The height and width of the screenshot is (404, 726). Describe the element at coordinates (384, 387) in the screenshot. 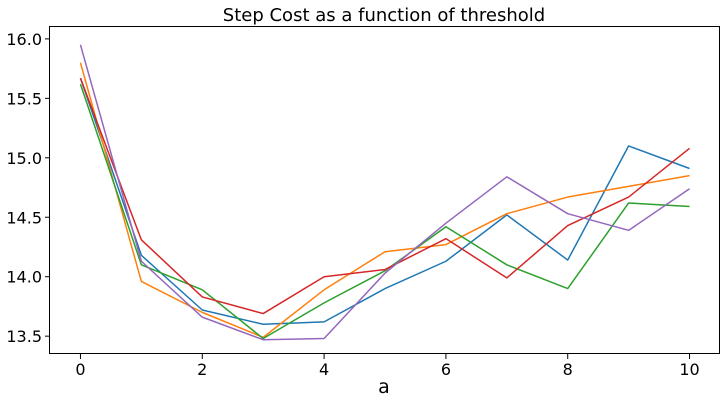

I see `x-axis-label: a` at that location.